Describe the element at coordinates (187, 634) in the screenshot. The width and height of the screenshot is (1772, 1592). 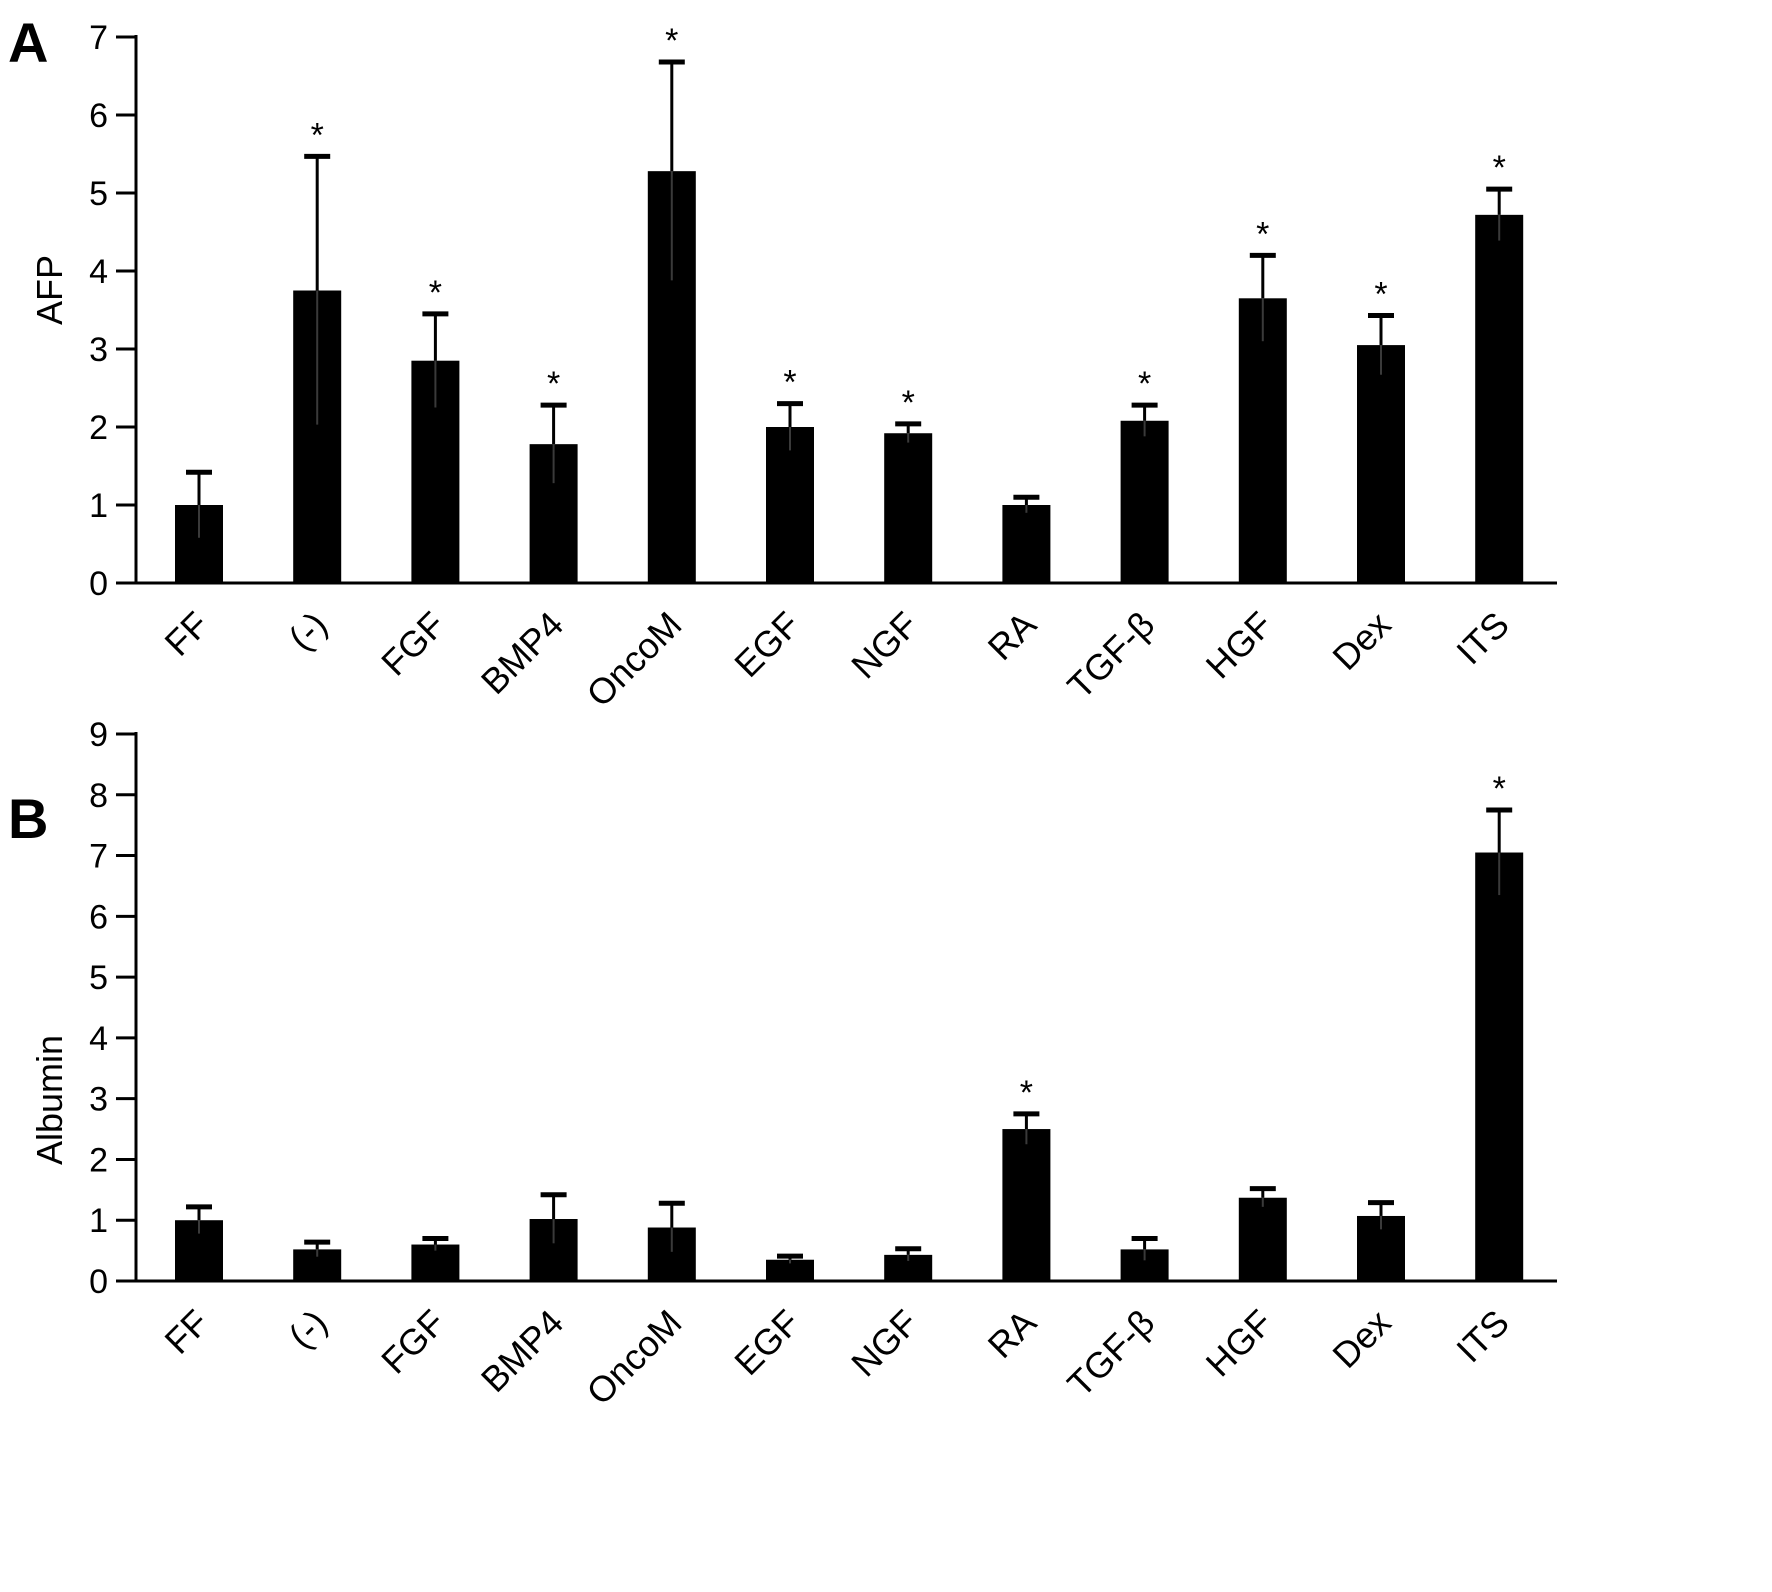
I see `panel-a-category-label: FF` at that location.